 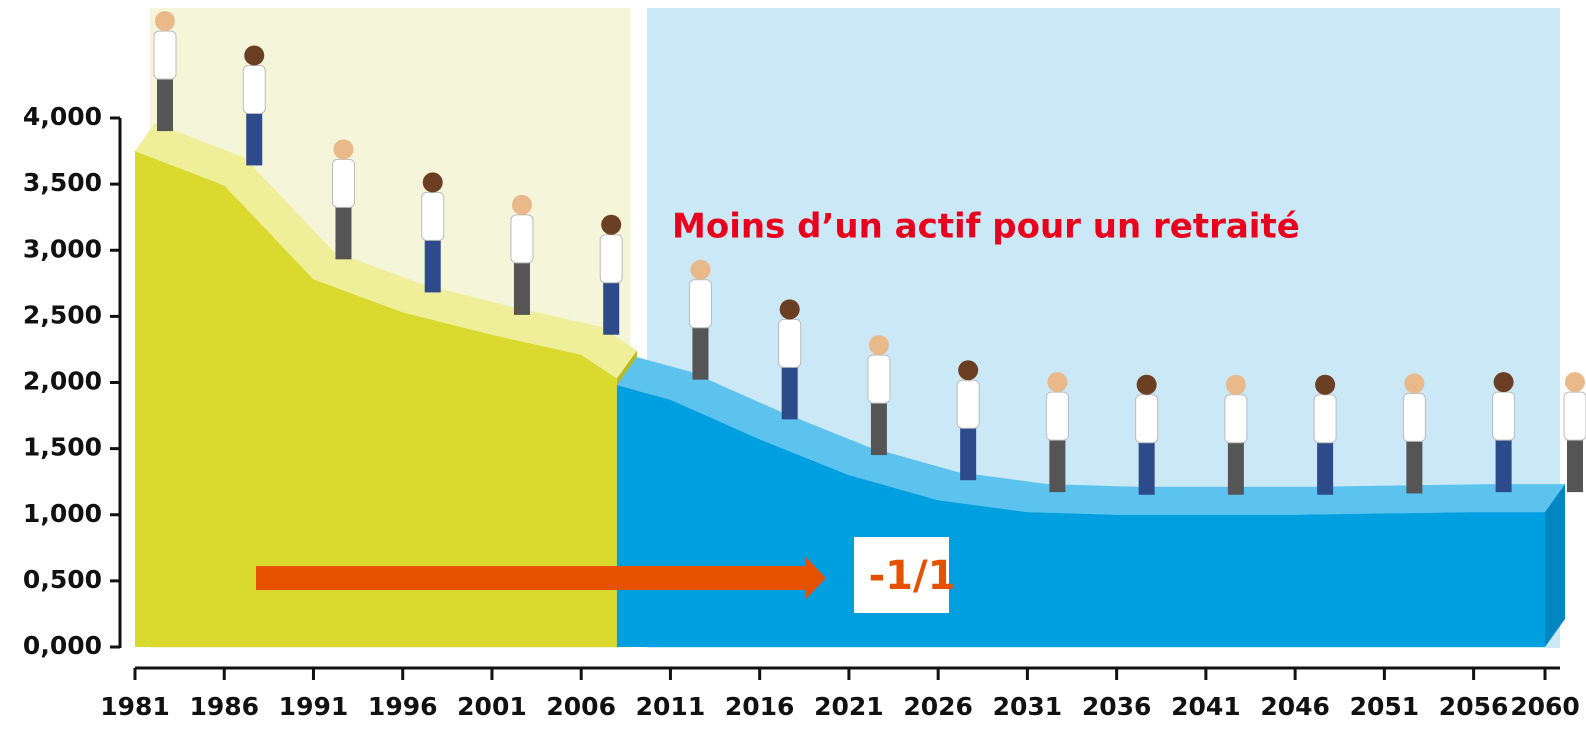 I want to click on x-tick-label: 1996, so click(x=403, y=706).